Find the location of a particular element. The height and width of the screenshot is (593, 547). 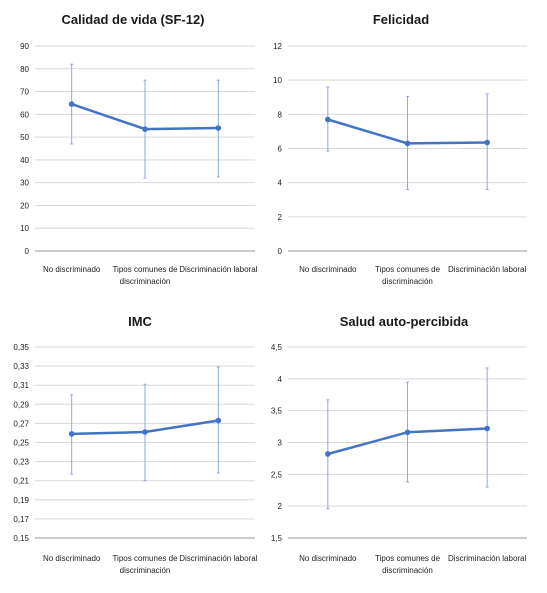

y-tick-label: 60 is located at coordinates (24, 114).